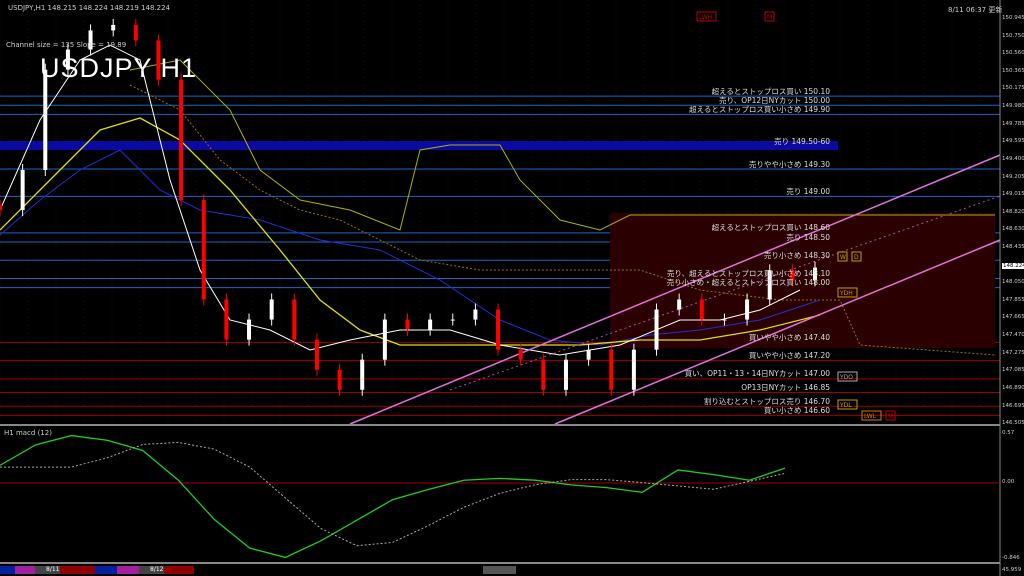  I want to click on x-tick-0: 8/11, so click(53, 569).